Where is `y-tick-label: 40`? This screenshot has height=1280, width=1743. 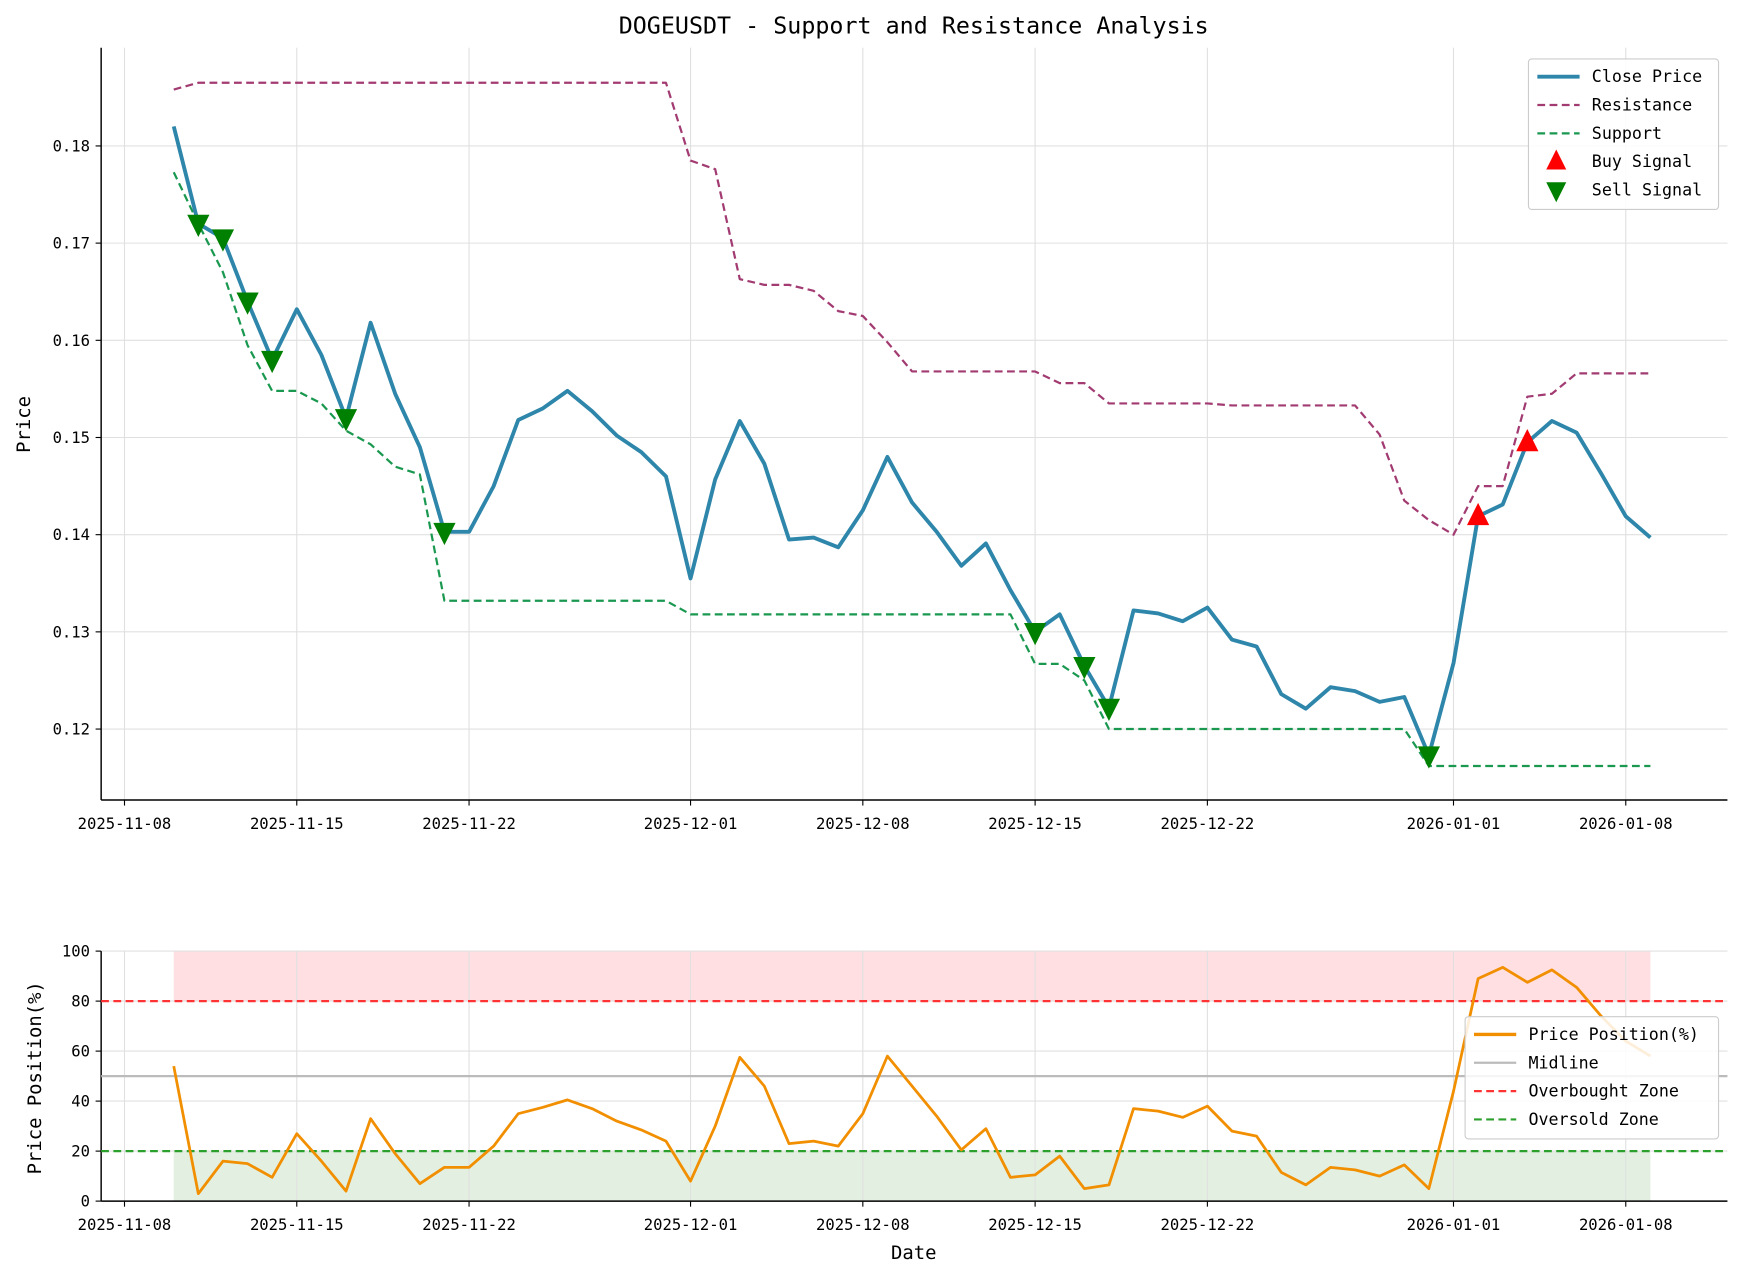 y-tick-label: 40 is located at coordinates (80, 1102).